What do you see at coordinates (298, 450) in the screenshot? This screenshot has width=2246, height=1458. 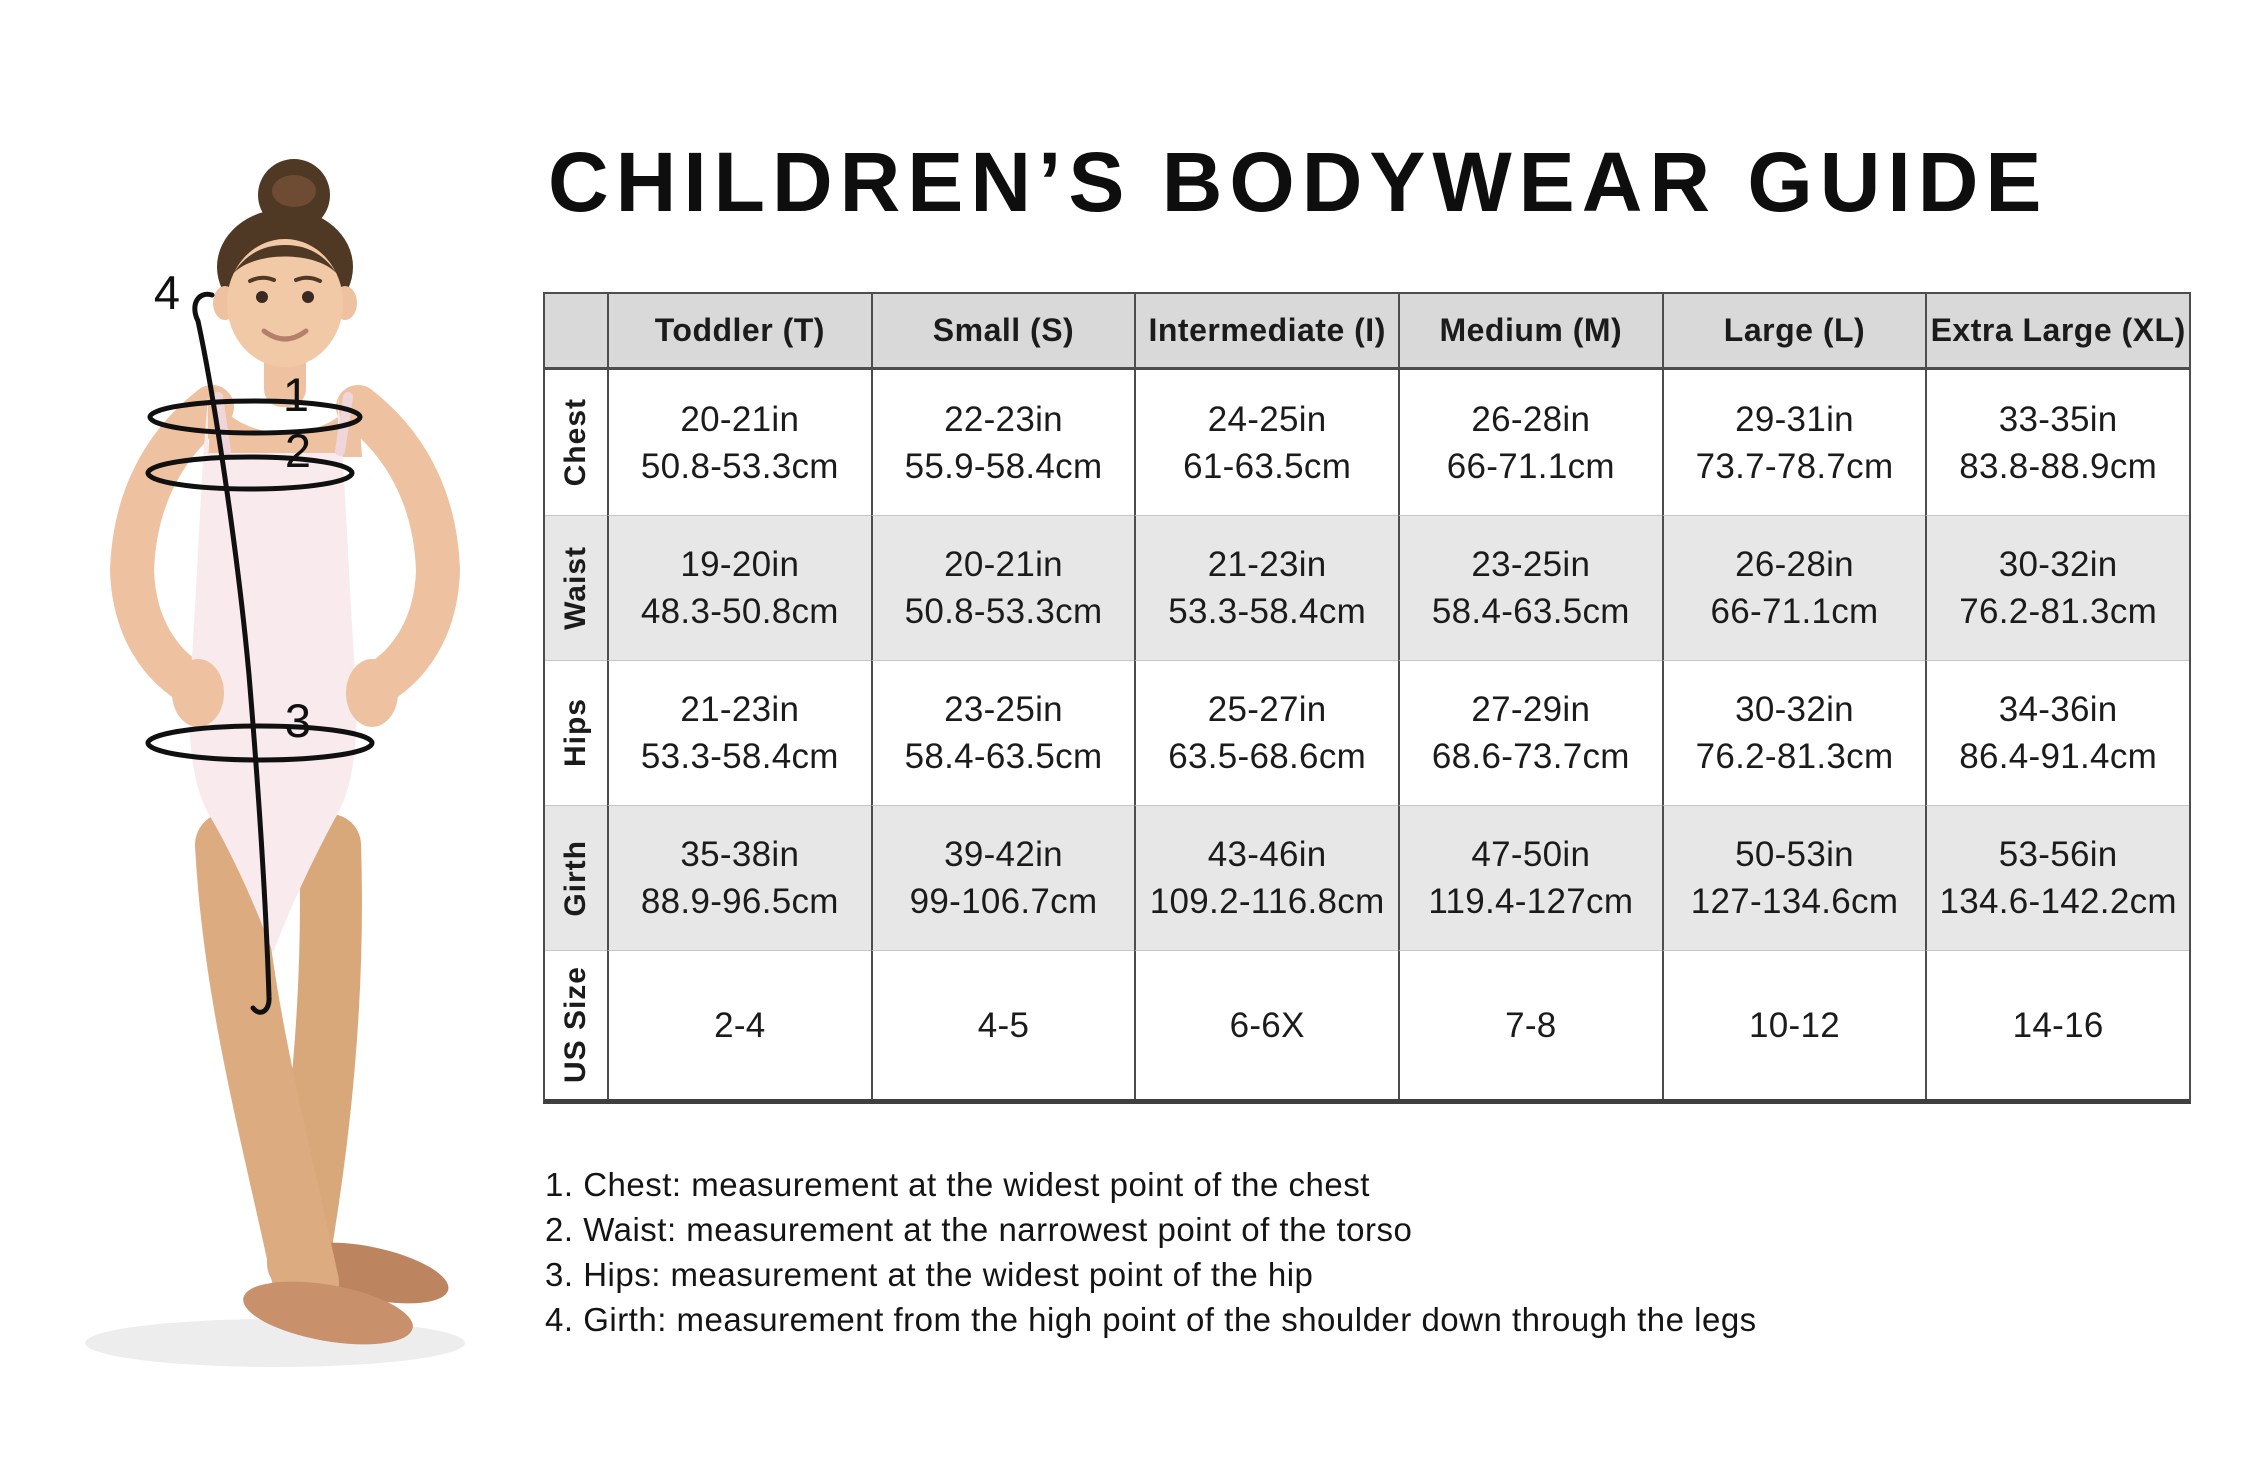 I see `waist-number-label: 2` at bounding box center [298, 450].